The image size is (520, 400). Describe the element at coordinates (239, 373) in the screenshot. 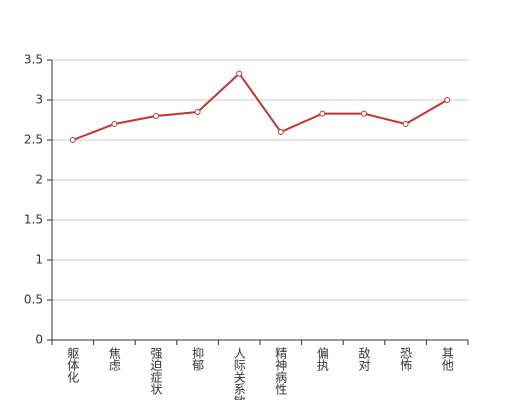

I see `x-tick-label: 人际关系敏感` at that location.